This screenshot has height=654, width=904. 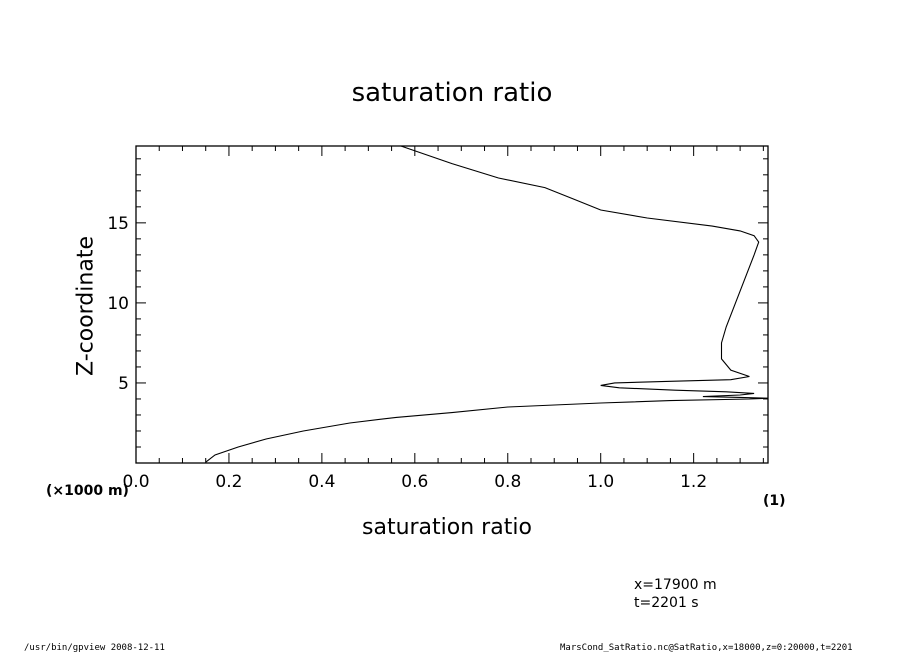 I want to click on x-tick-label: 1.0, so click(x=600, y=482).